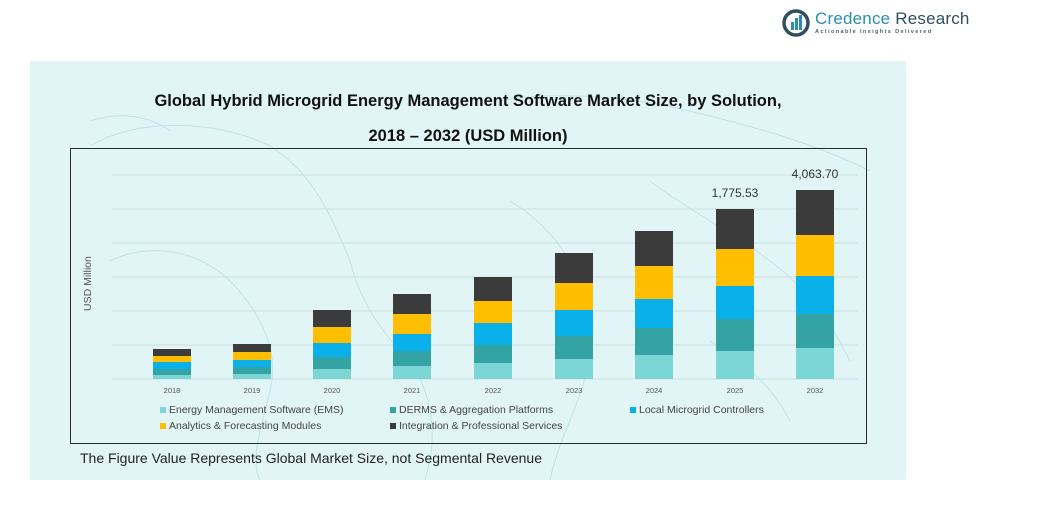 This screenshot has height=507, width=1048. Describe the element at coordinates (735, 302) in the screenshot. I see `bar-segment-2025-s2` at that location.